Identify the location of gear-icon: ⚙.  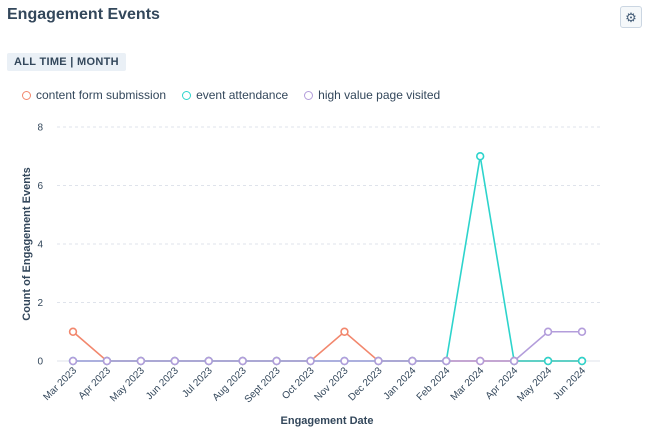
(631, 17).